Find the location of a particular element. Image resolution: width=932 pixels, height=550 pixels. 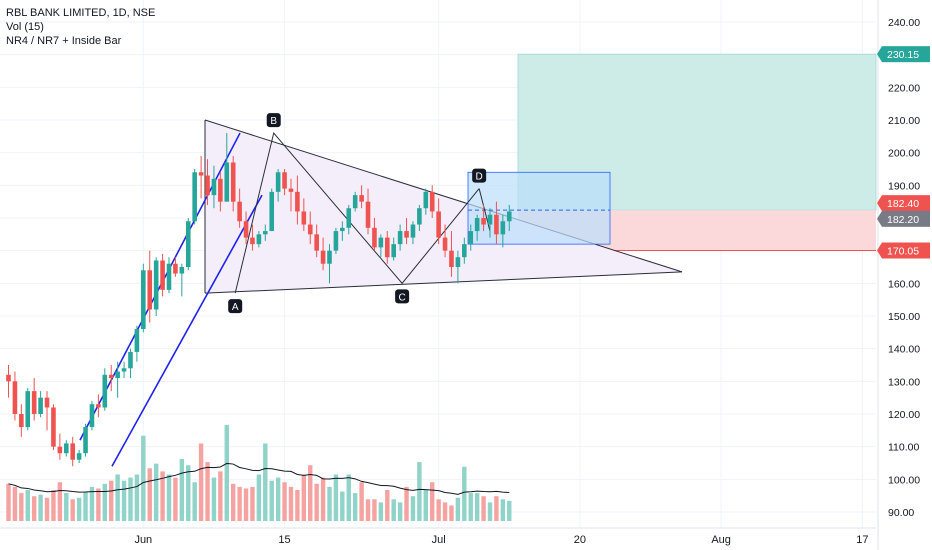

range-box is located at coordinates (539, 208).